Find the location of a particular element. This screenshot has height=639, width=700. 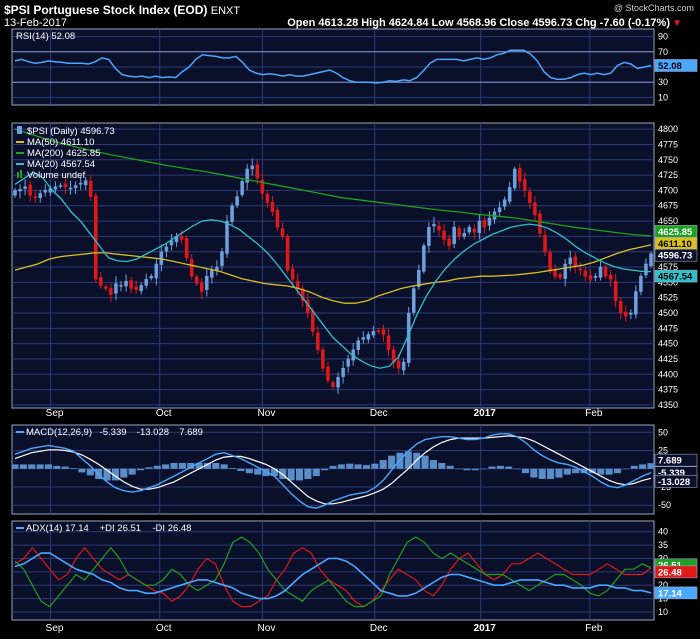

change-down-icon: ▼ is located at coordinates (677, 23).